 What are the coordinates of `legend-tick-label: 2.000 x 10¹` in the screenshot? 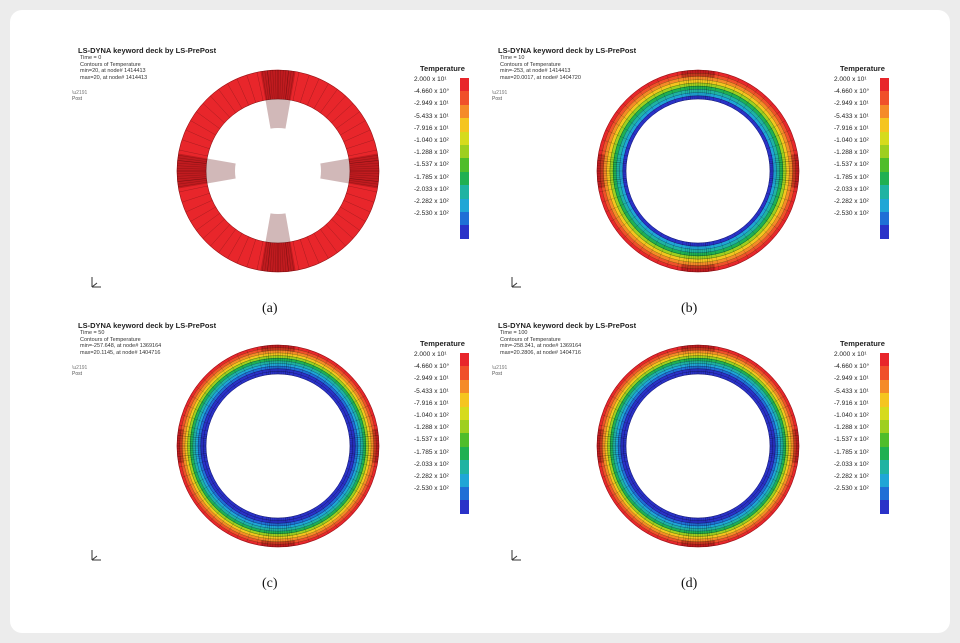 It's located at (430, 354).